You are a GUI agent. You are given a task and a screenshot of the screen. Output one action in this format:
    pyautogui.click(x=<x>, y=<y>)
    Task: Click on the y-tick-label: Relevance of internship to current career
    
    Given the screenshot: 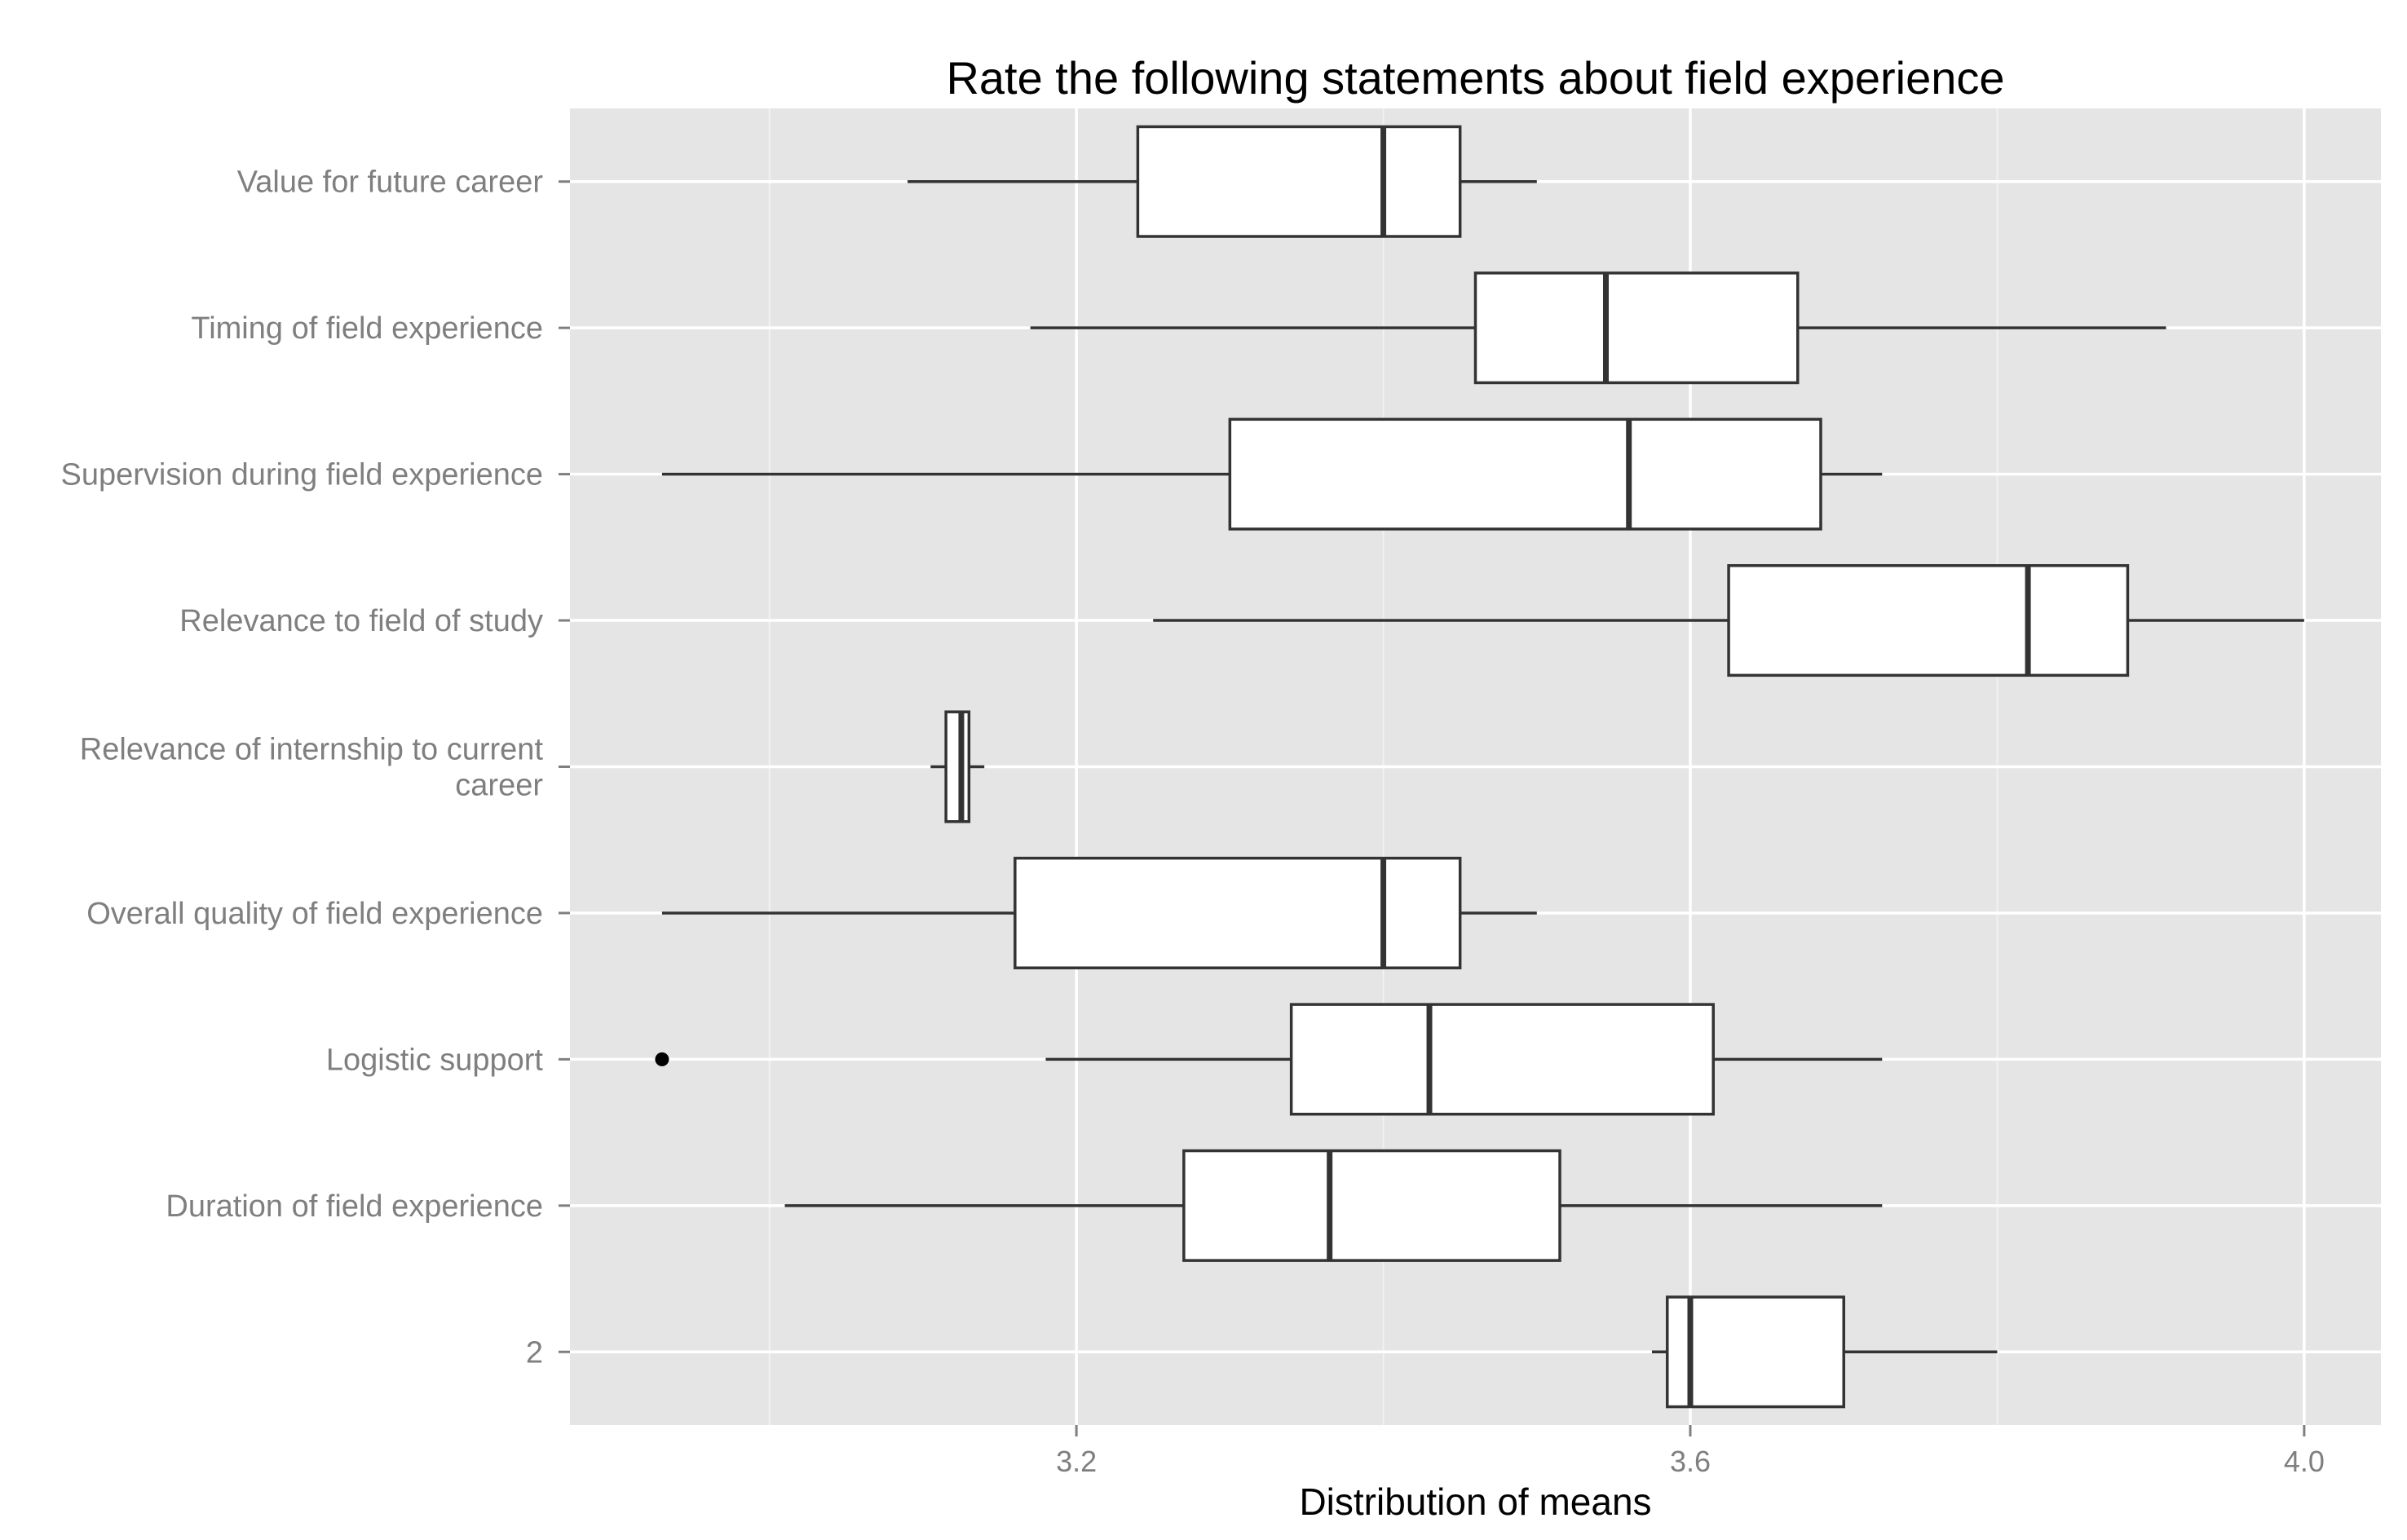 What is the action you would take?
    pyautogui.click(x=312, y=768)
    